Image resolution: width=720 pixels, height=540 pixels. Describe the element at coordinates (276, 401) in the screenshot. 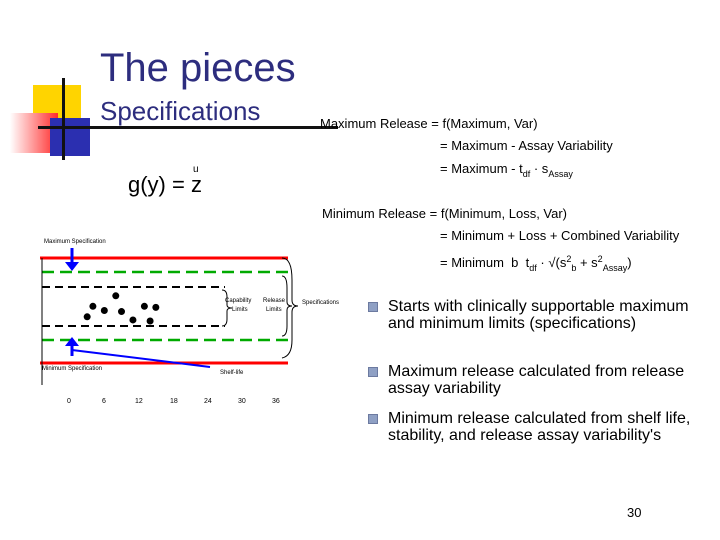

I see `x-tick-label: 36` at that location.